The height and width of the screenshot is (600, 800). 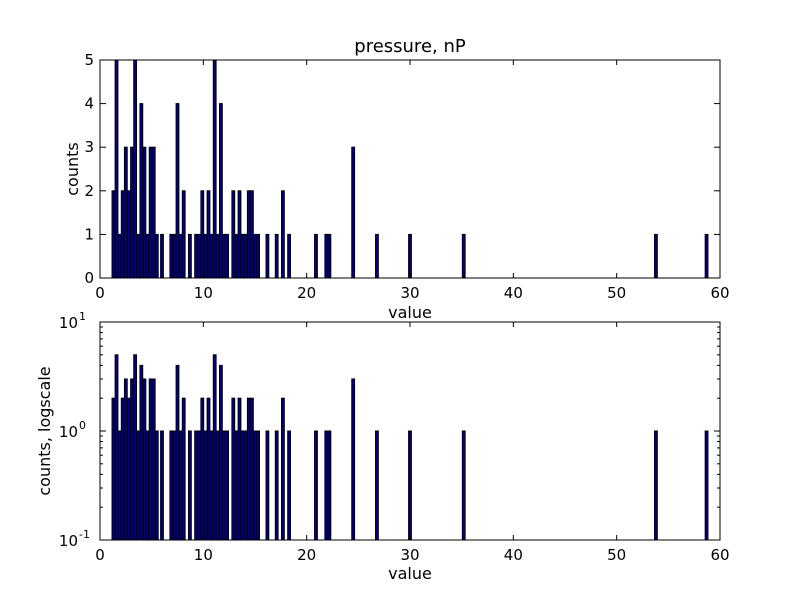 What do you see at coordinates (89, 60) in the screenshot?
I see `top-y-tick-label: 5` at bounding box center [89, 60].